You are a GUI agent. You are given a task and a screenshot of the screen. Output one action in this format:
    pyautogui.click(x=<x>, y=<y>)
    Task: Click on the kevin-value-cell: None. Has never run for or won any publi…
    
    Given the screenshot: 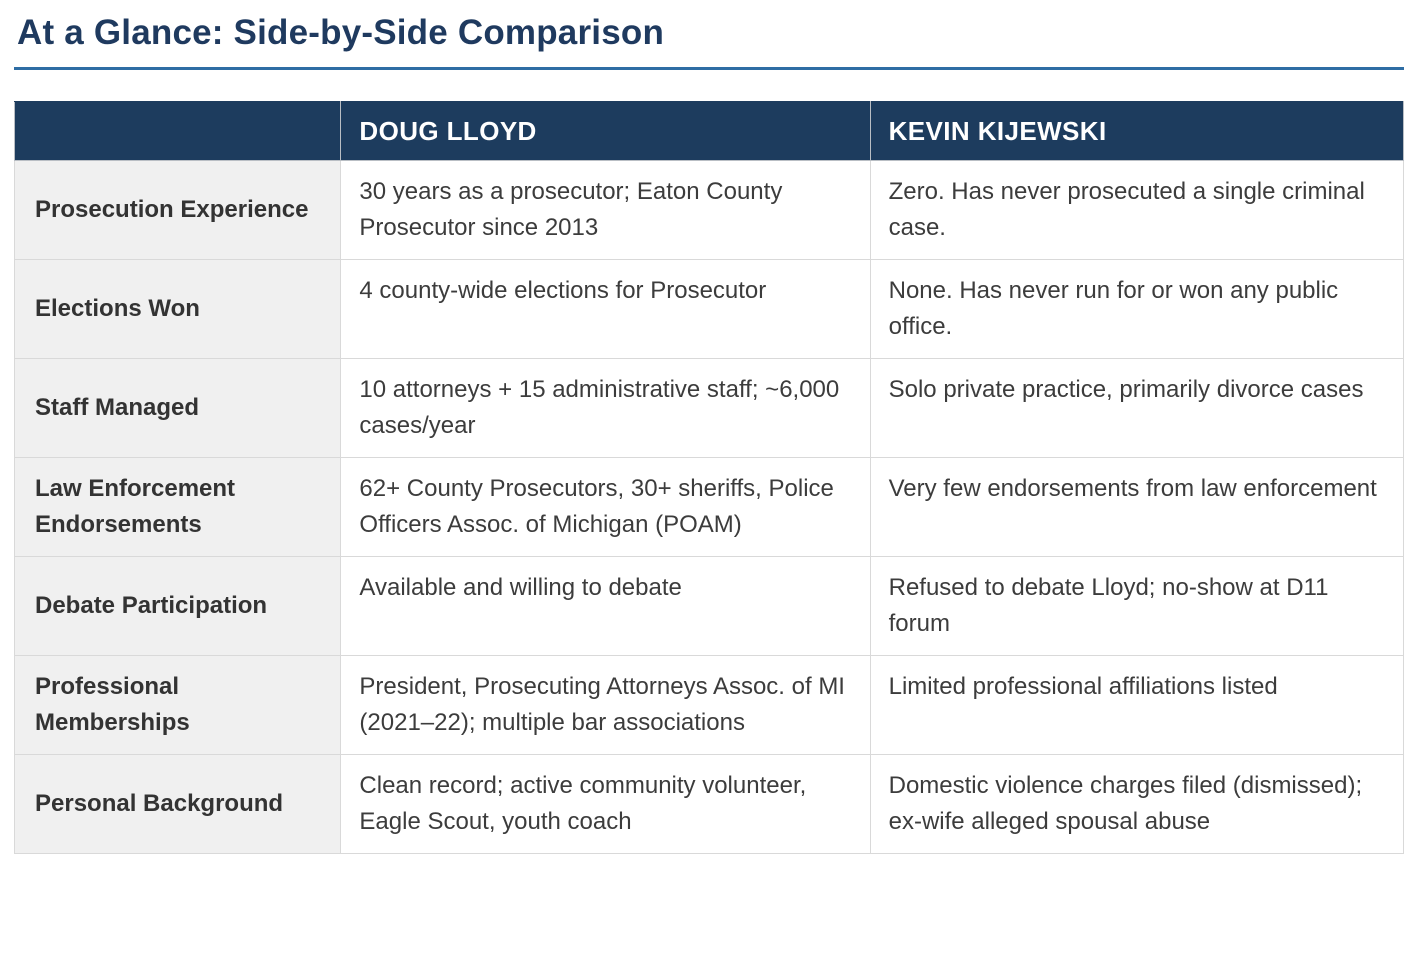 What is the action you would take?
    pyautogui.click(x=1137, y=308)
    